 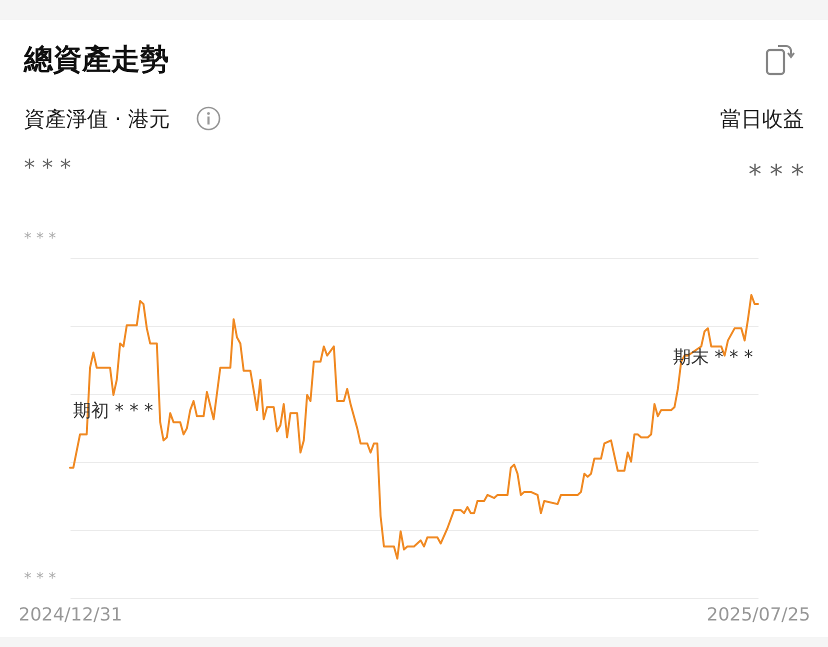 I want to click on chart-title: 總資產走勢, so click(x=96, y=59).